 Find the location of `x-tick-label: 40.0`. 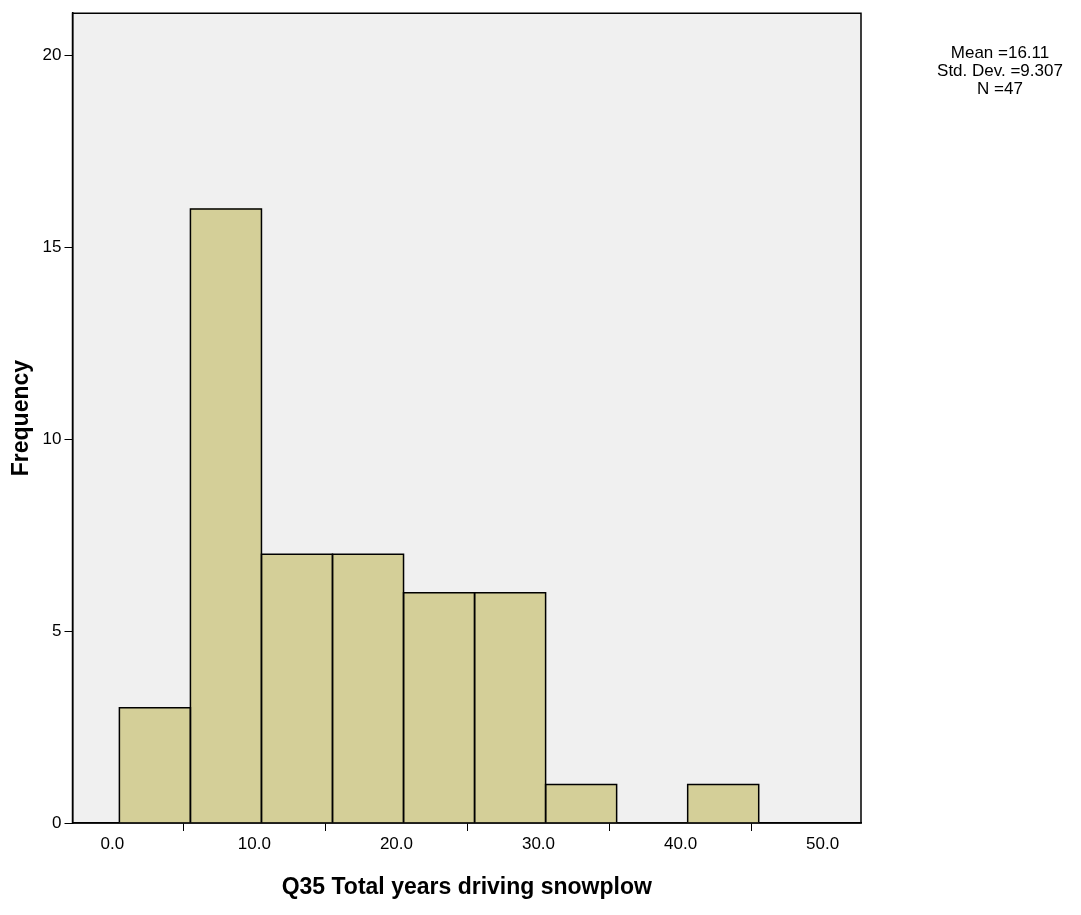

x-tick-label: 40.0 is located at coordinates (681, 843).